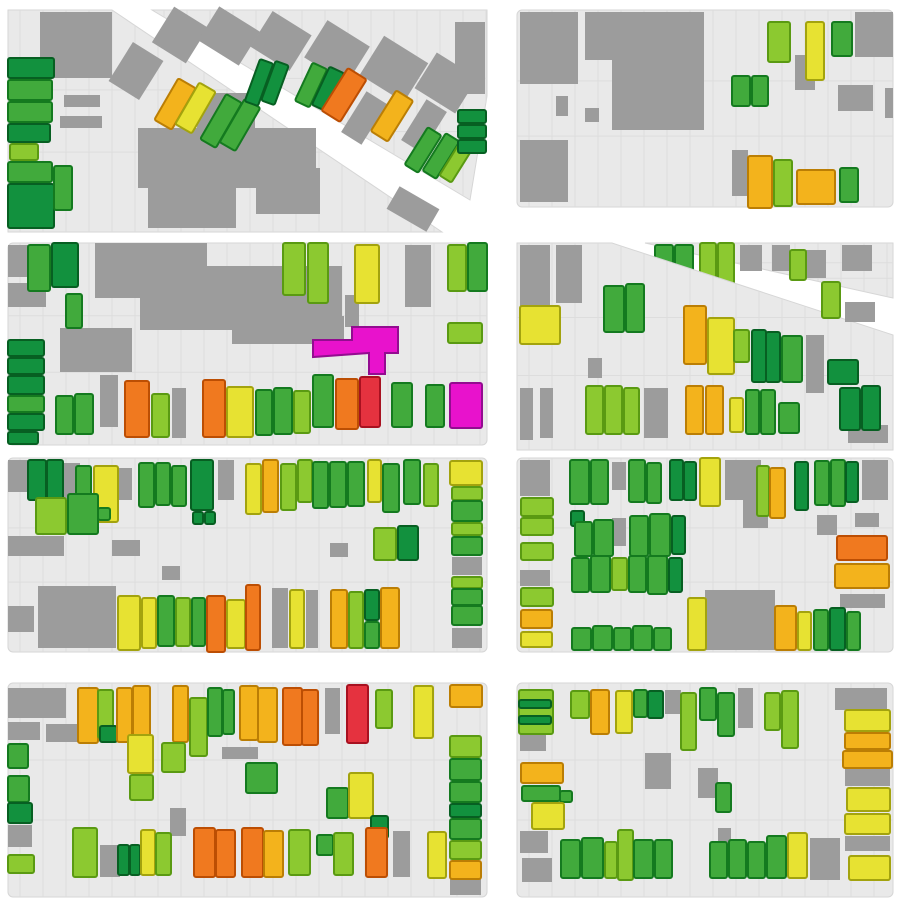  Describe the element at coordinates (705, 790) in the screenshot. I see `block-e4` at that location.